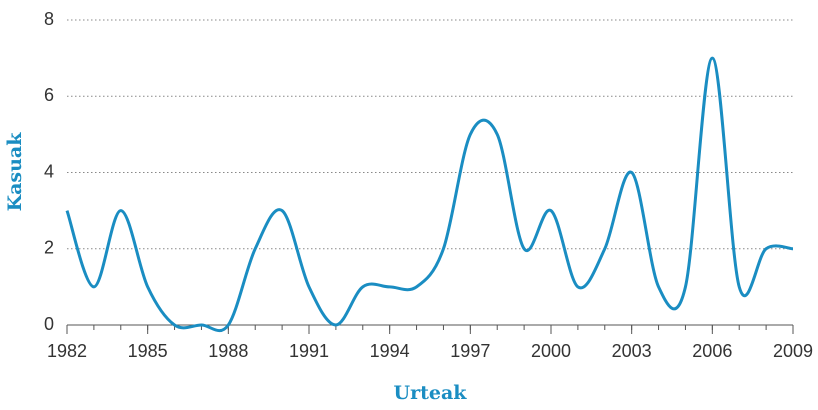 This screenshot has height=410, width=818. Describe the element at coordinates (228, 351) in the screenshot. I see `x-tick-label: 1988` at that location.